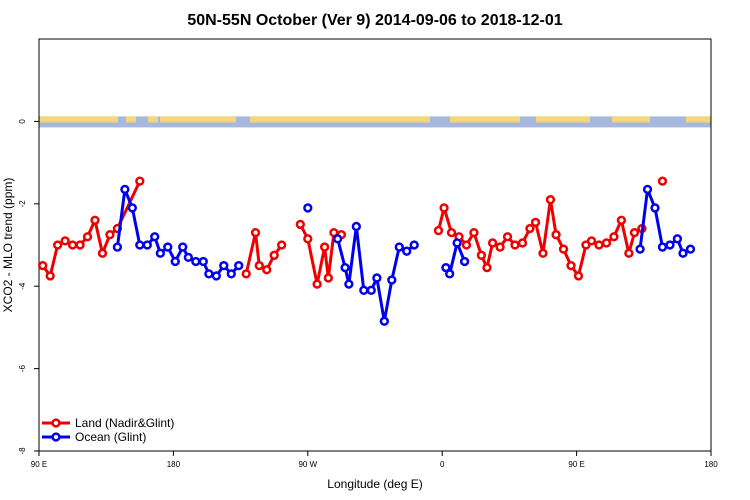  What do you see at coordinates (307, 464) in the screenshot?
I see `x-tick-label: 90 W` at bounding box center [307, 464].